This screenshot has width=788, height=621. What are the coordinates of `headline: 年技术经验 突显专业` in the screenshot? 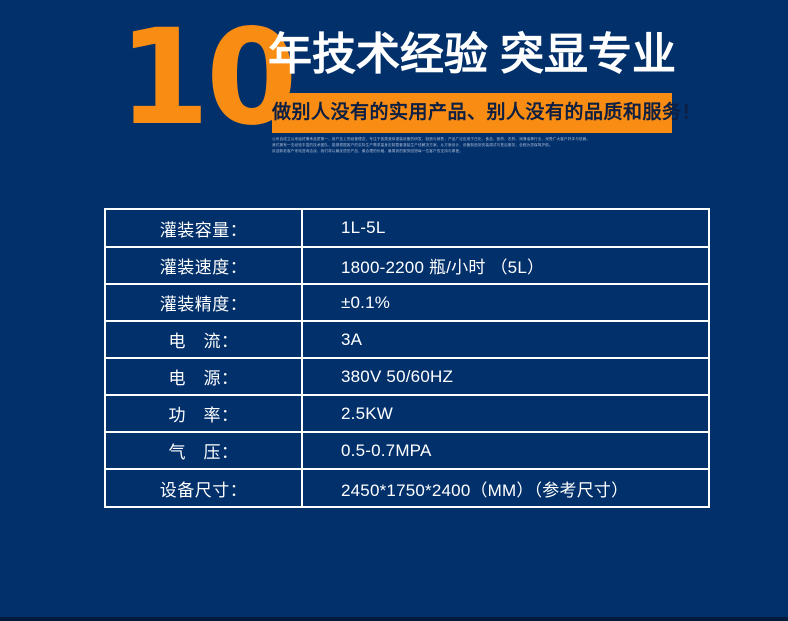 It's located at (478, 54).